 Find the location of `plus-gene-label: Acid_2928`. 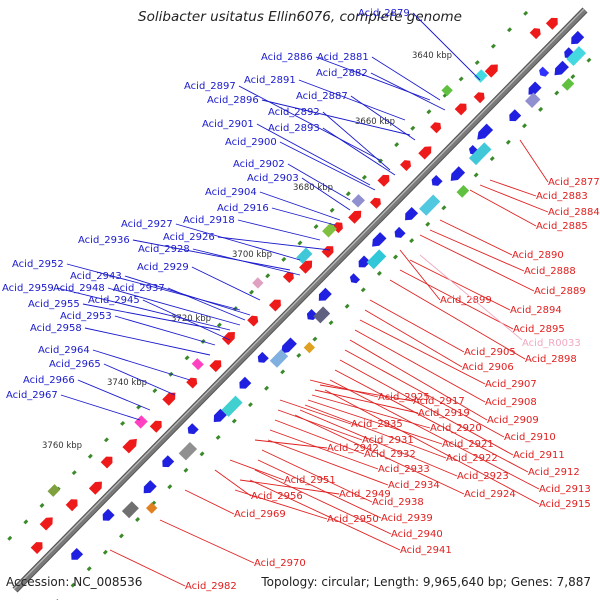

plus-gene-label: Acid_2928 is located at coordinates (164, 249).